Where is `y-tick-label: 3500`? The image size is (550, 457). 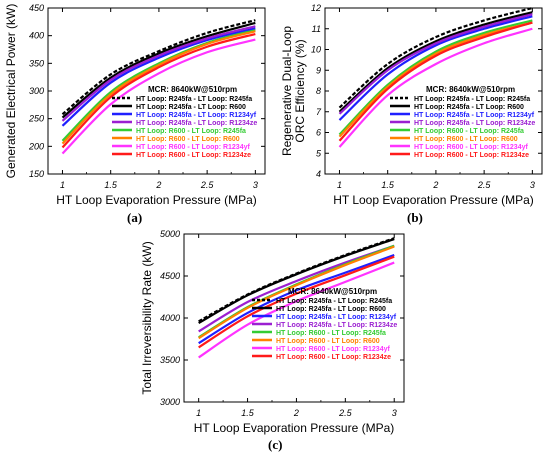 y-tick-label: 3500 is located at coordinates (170, 360).